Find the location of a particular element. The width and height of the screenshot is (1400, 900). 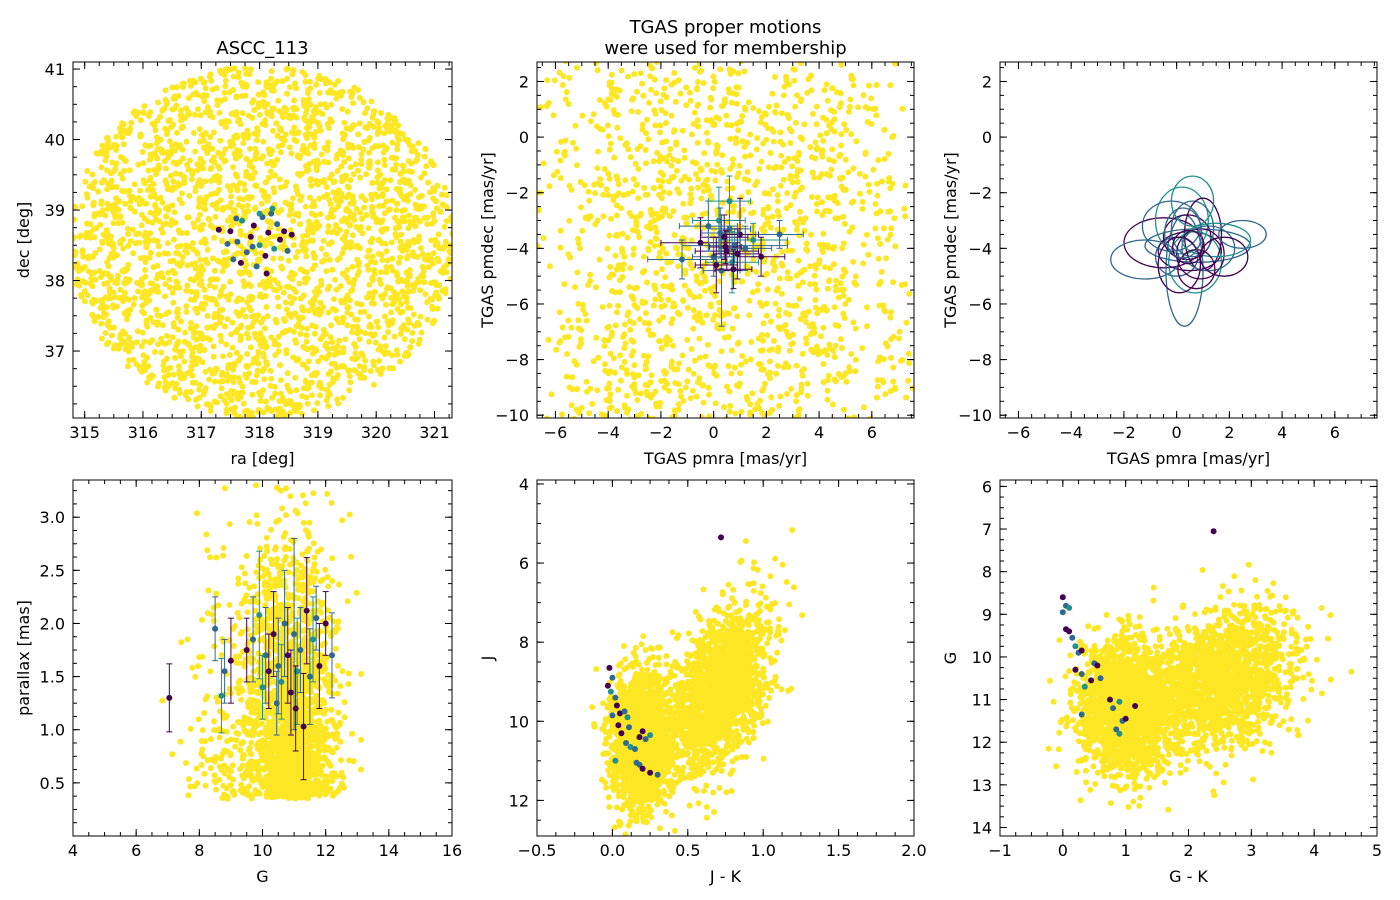

x-tick-label: 6 is located at coordinates (872, 432).